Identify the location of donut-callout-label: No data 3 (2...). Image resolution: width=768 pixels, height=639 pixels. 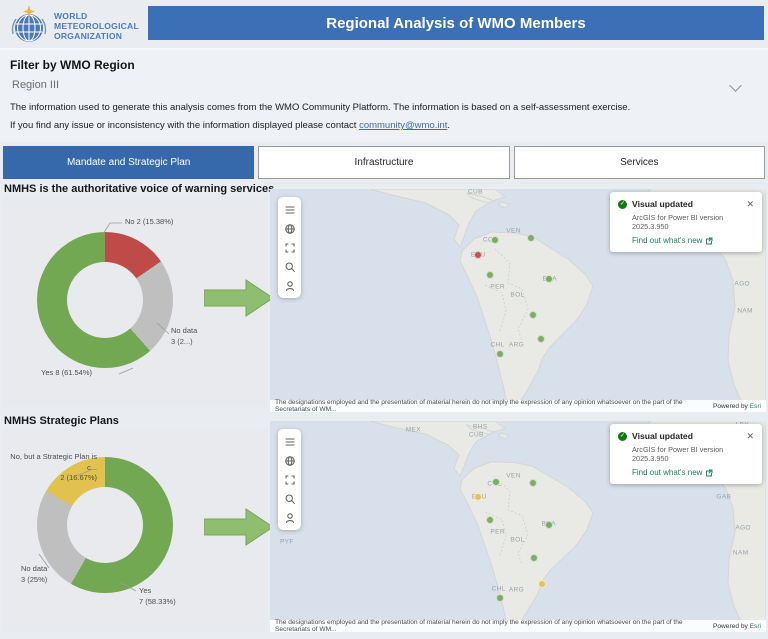
(184, 336).